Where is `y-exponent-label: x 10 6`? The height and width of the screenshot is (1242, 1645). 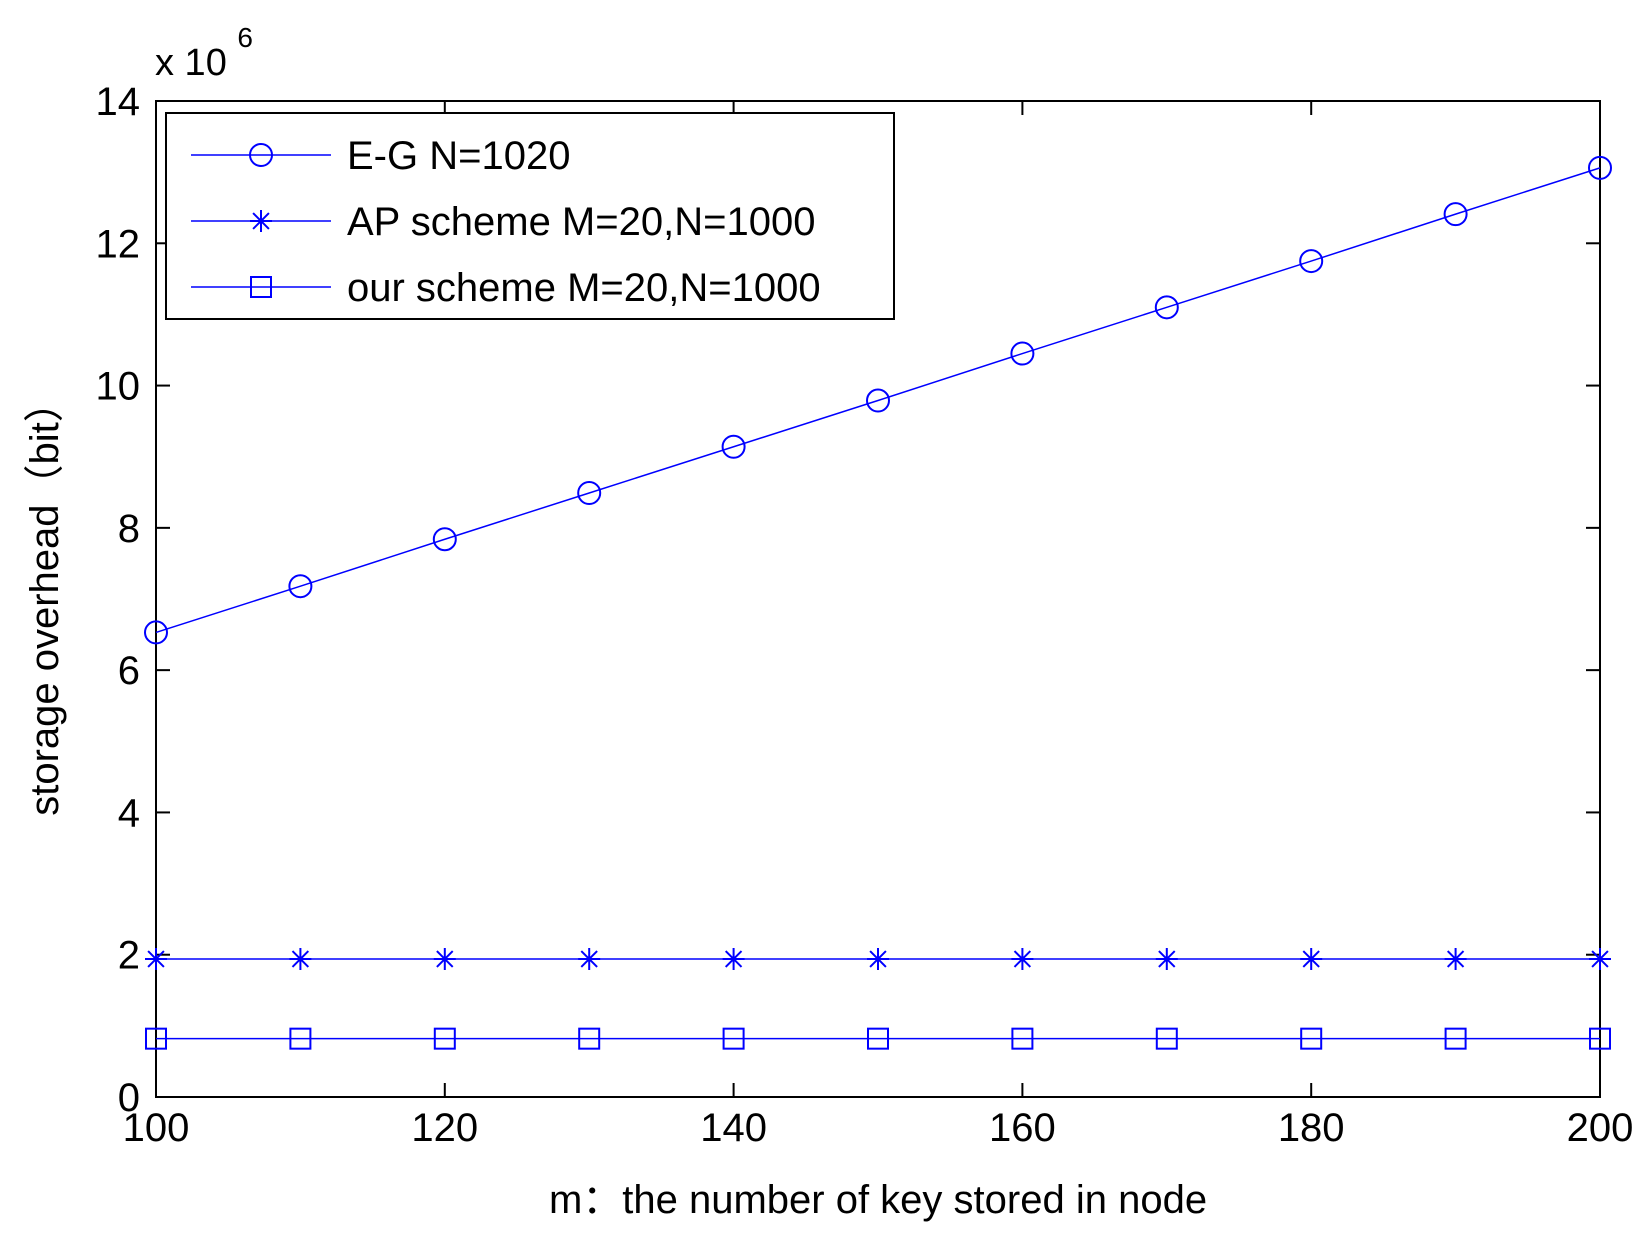 y-exponent-label: x 10 6 is located at coordinates (204, 53).